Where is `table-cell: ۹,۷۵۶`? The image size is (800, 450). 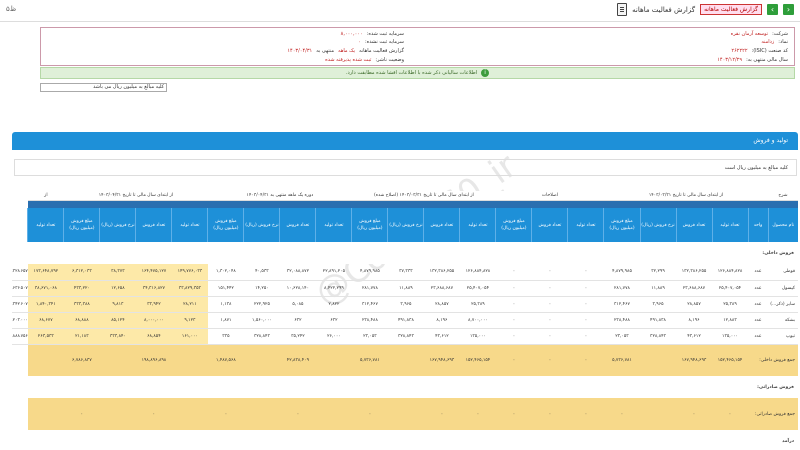
table-cell: ۹,۷۵۶ is located at coordinates (23, 336).